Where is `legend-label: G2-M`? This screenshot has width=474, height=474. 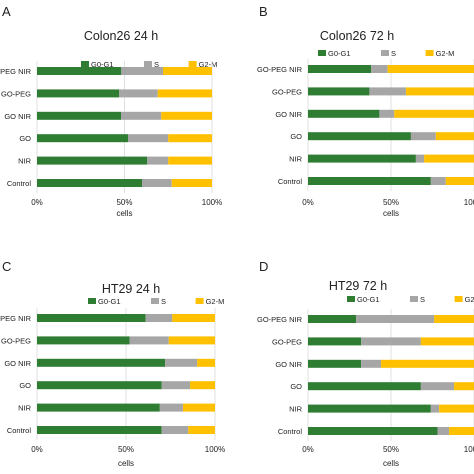 legend-label: G2-M is located at coordinates (469, 299).